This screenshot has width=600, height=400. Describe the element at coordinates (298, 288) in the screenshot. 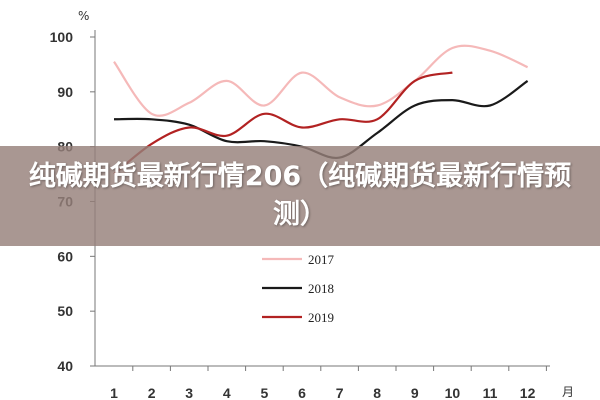

I see `legend: 2017 2018 2019` at that location.